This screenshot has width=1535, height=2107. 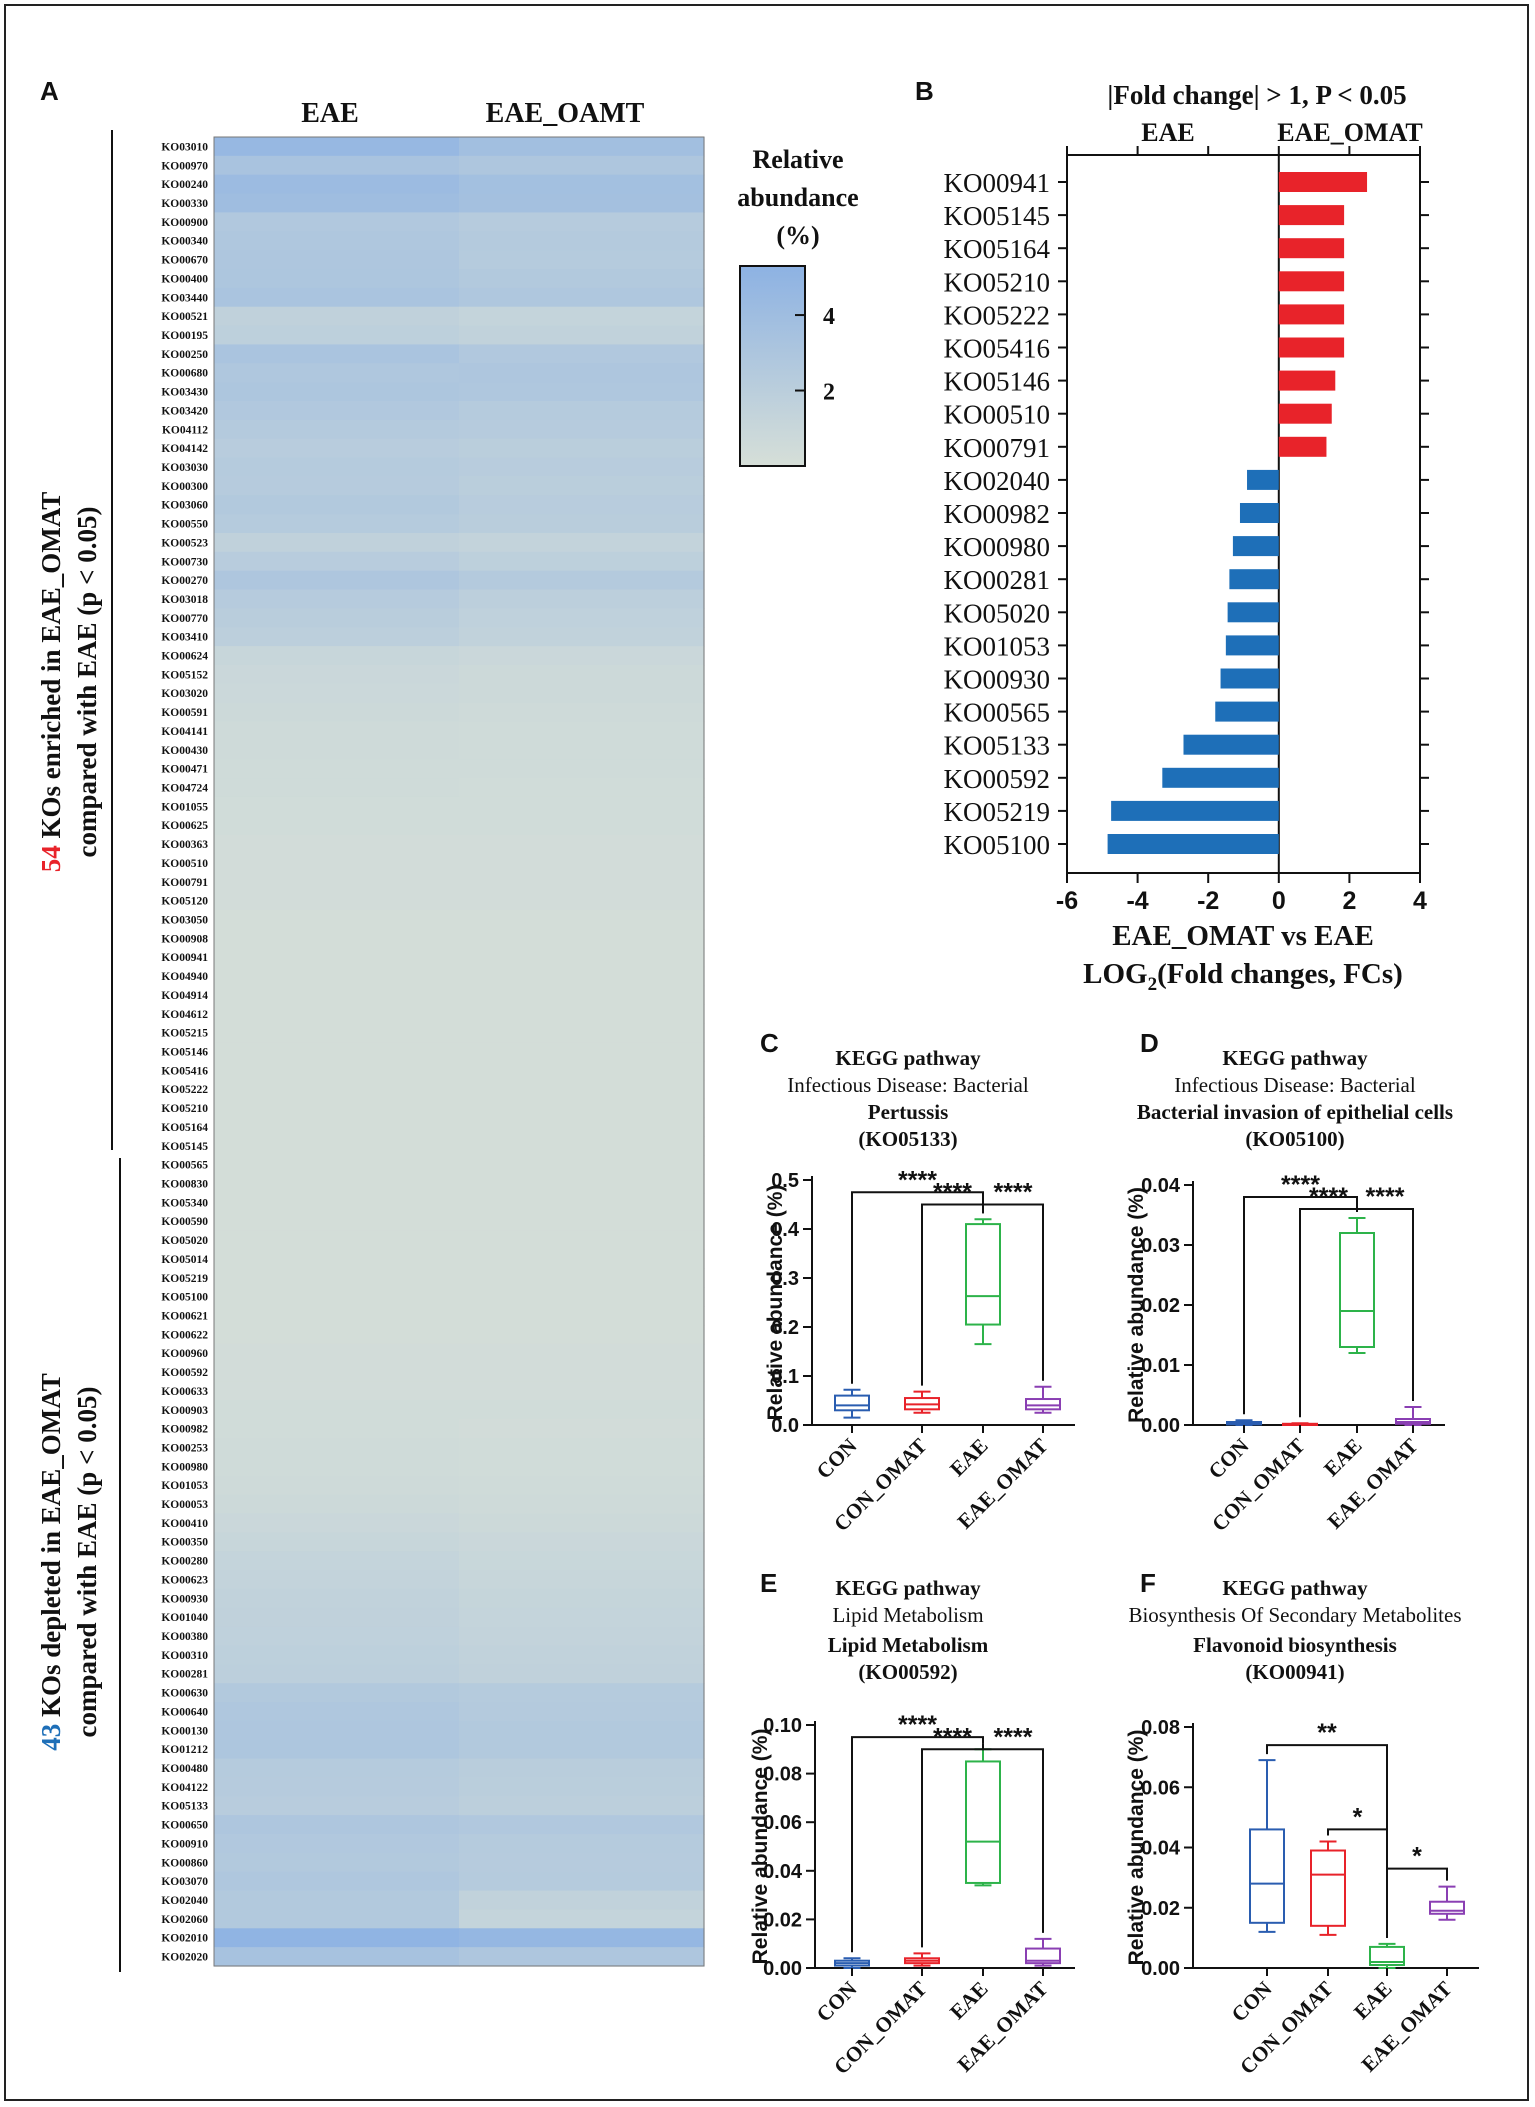 What do you see at coordinates (184, 1599) in the screenshot?
I see `heatmap-row-label: KO00930` at bounding box center [184, 1599].